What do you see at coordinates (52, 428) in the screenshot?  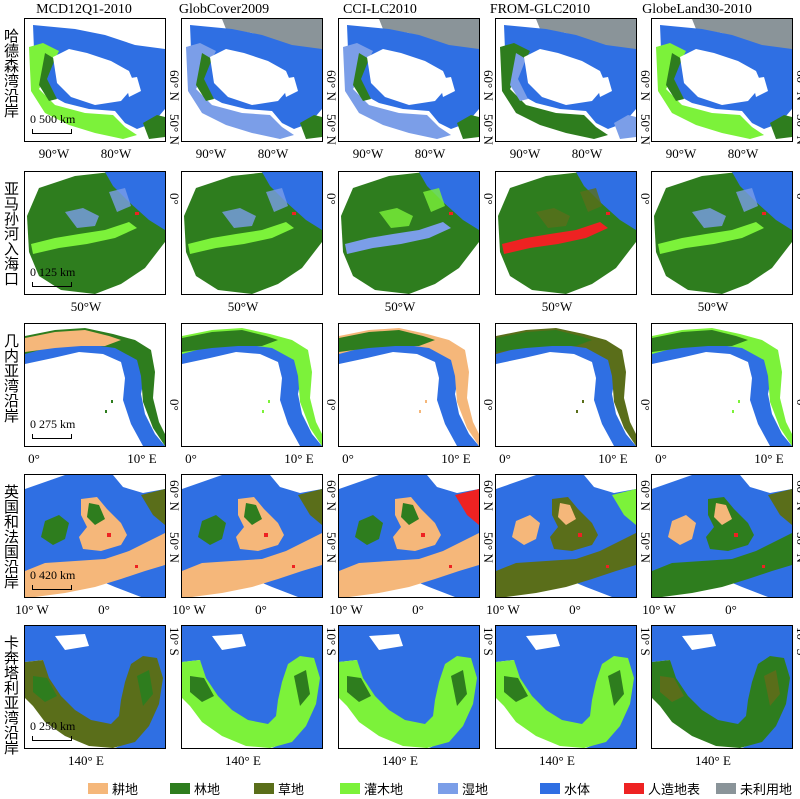 I see `scale-bar: 0 275 km` at bounding box center [52, 428].